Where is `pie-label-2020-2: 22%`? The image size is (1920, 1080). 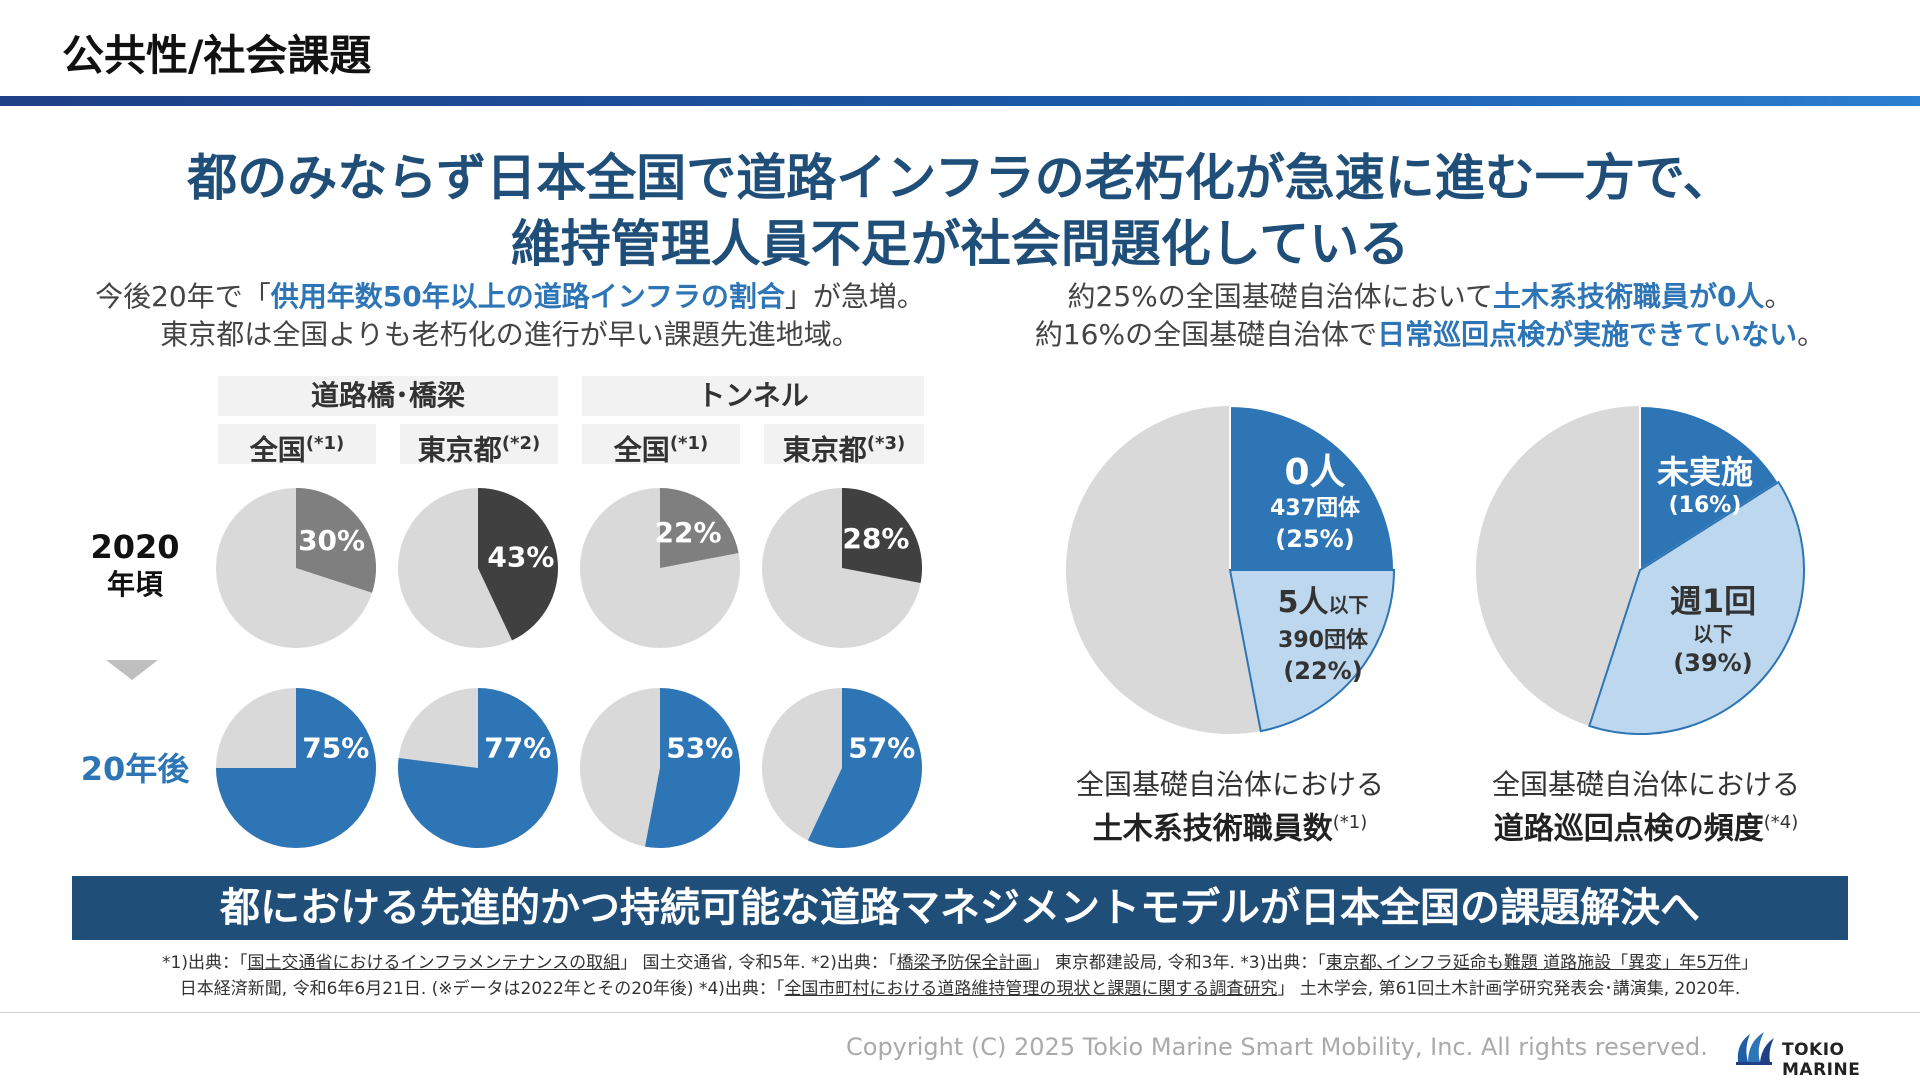
pie-label-2020-2: 22% is located at coordinates (688, 532).